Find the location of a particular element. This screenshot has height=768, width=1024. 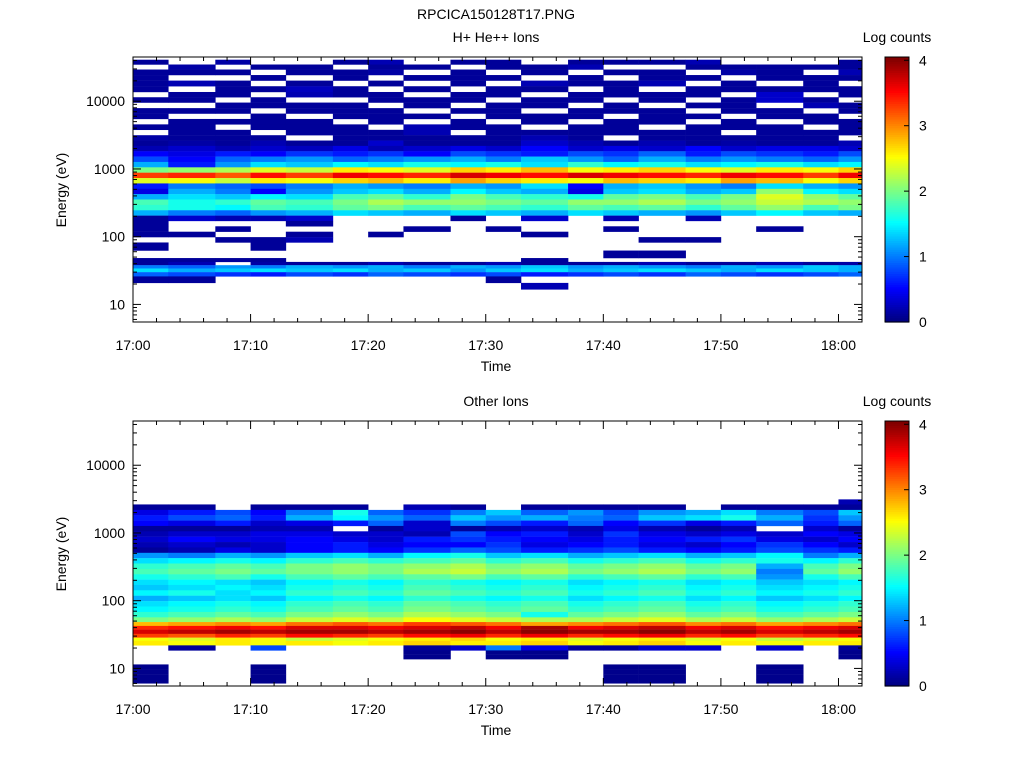

x-tick-label: 17:30 is located at coordinates (485, 345).